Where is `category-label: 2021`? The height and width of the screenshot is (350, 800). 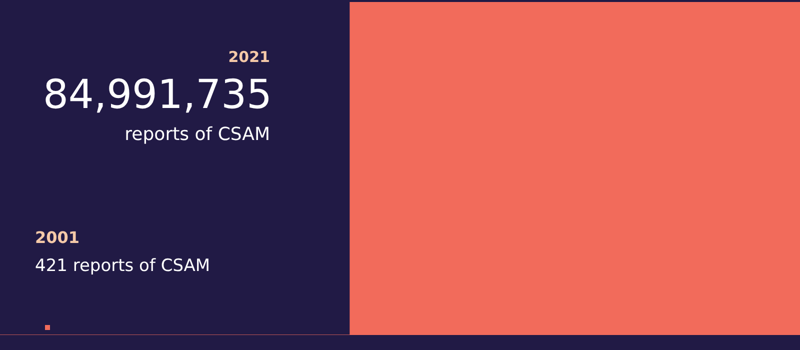
category-label: 2021 is located at coordinates (249, 57).